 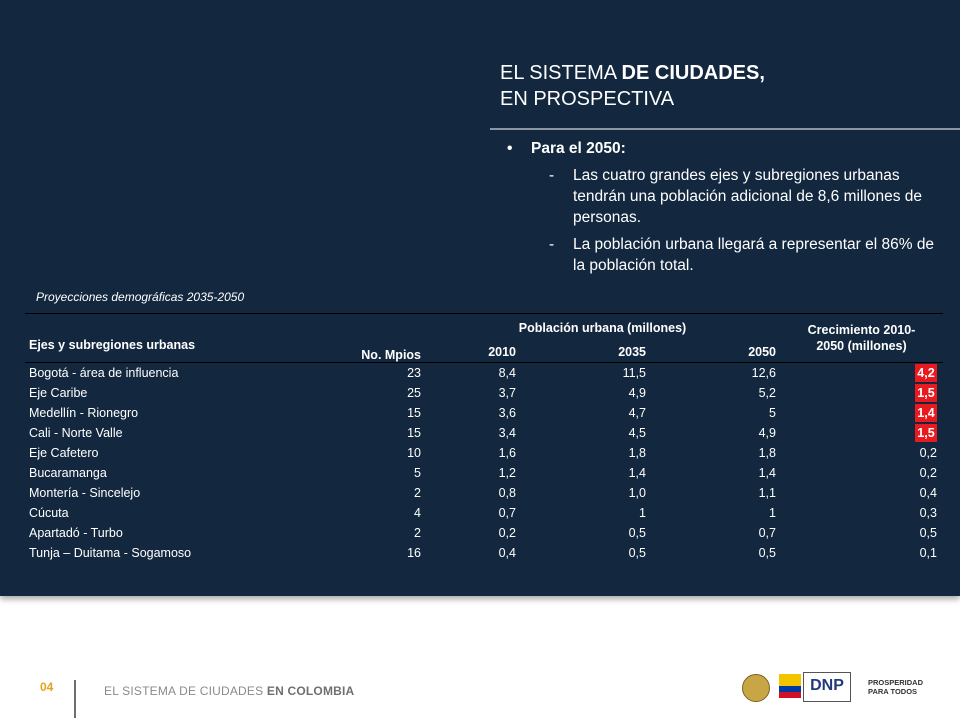 What do you see at coordinates (767, 433) in the screenshot?
I see `cell-y2050: 4,9` at bounding box center [767, 433].